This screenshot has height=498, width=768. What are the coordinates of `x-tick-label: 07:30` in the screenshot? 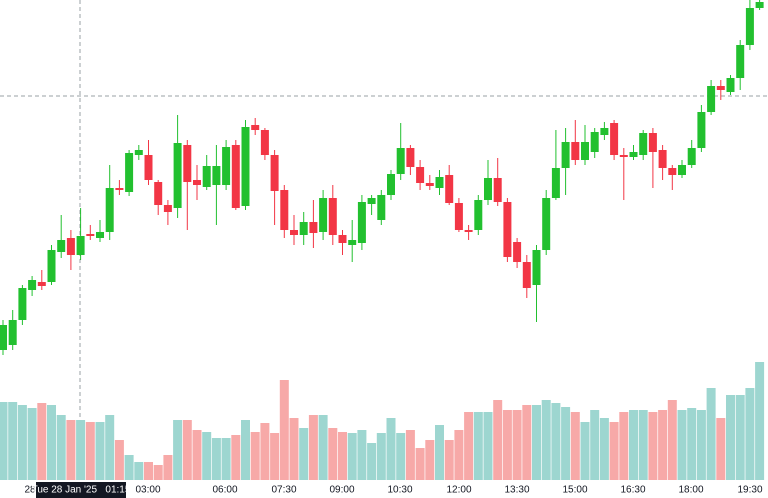 It's located at (283, 490).